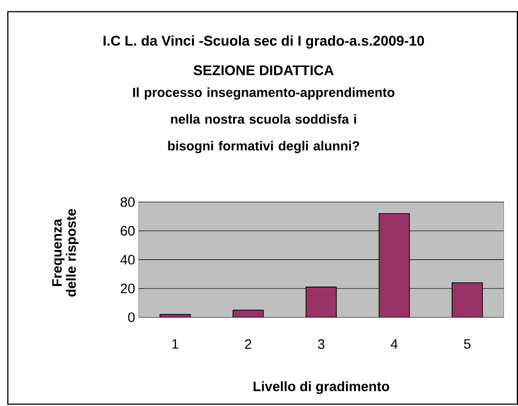 The height and width of the screenshot is (406, 518). Describe the element at coordinates (467, 344) in the screenshot. I see `x-tick-label: 5` at that location.